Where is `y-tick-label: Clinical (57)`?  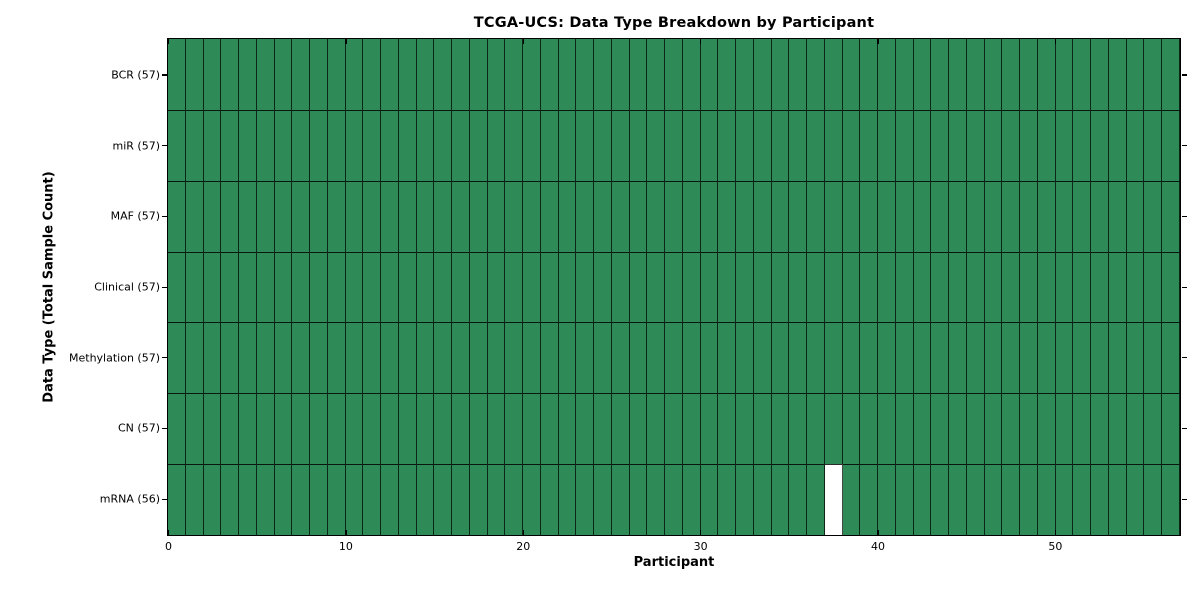 y-tick-label: Clinical (57) is located at coordinates (127, 287).